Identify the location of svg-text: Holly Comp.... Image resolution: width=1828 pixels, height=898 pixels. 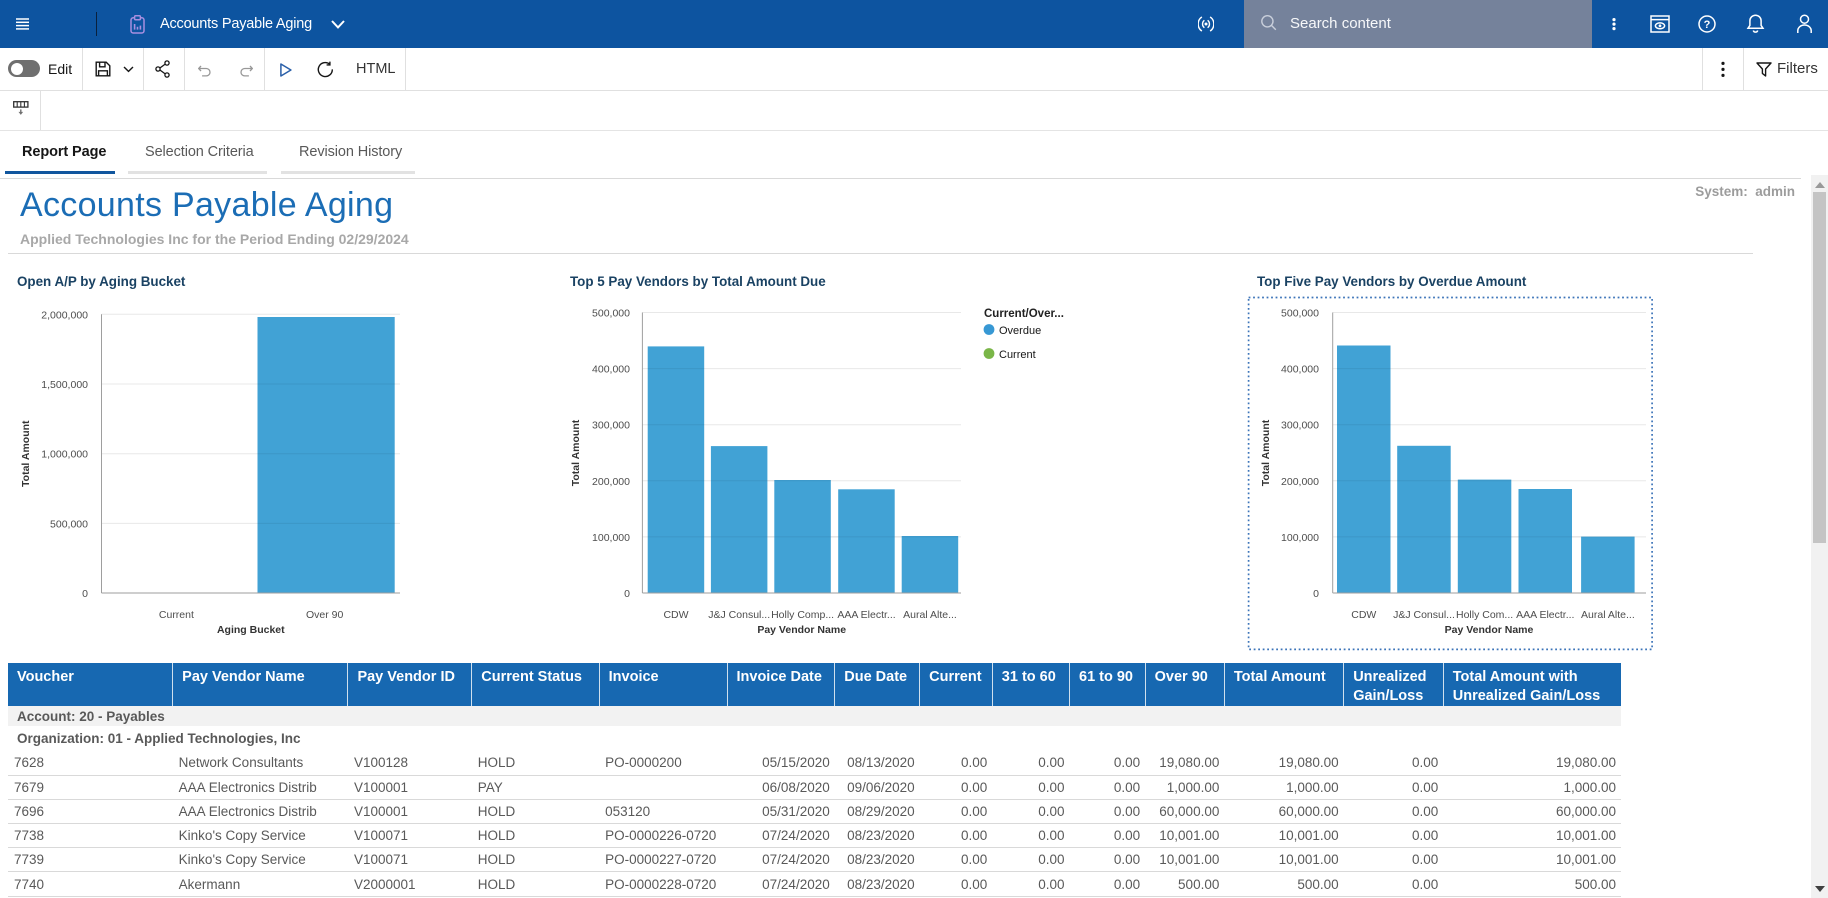
(802, 615).